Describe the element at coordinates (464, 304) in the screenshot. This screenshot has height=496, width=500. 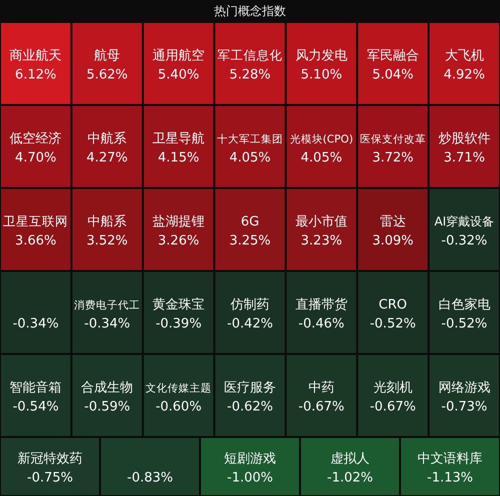
I see `category-label: 白色家电` at that location.